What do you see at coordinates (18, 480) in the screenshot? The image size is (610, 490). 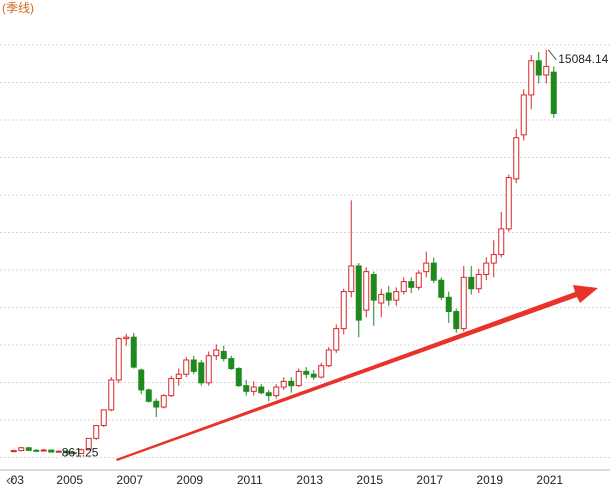 I see `x-tick-label: 03` at bounding box center [18, 480].